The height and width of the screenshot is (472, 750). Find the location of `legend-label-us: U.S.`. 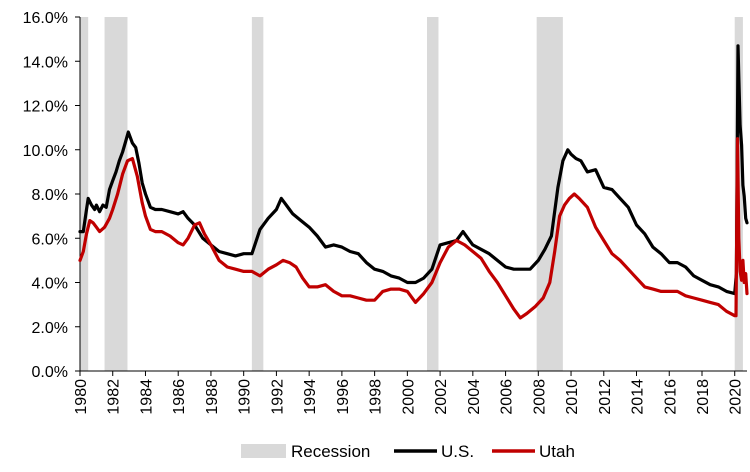

legend-label-us: U.S. is located at coordinates (457, 451).